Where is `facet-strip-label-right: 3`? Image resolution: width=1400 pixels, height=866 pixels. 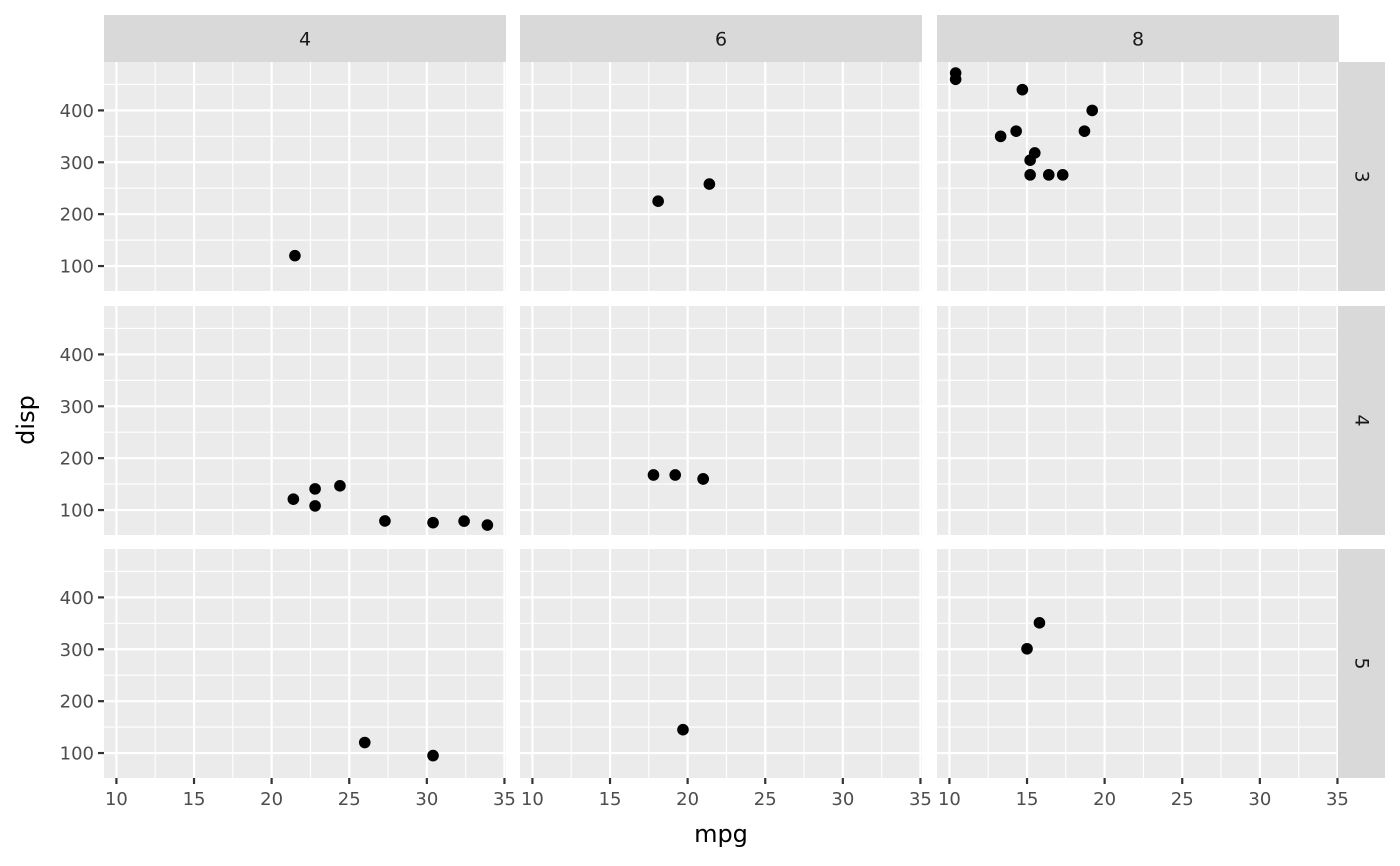 facet-strip-label-right: 3 is located at coordinates (1362, 176).